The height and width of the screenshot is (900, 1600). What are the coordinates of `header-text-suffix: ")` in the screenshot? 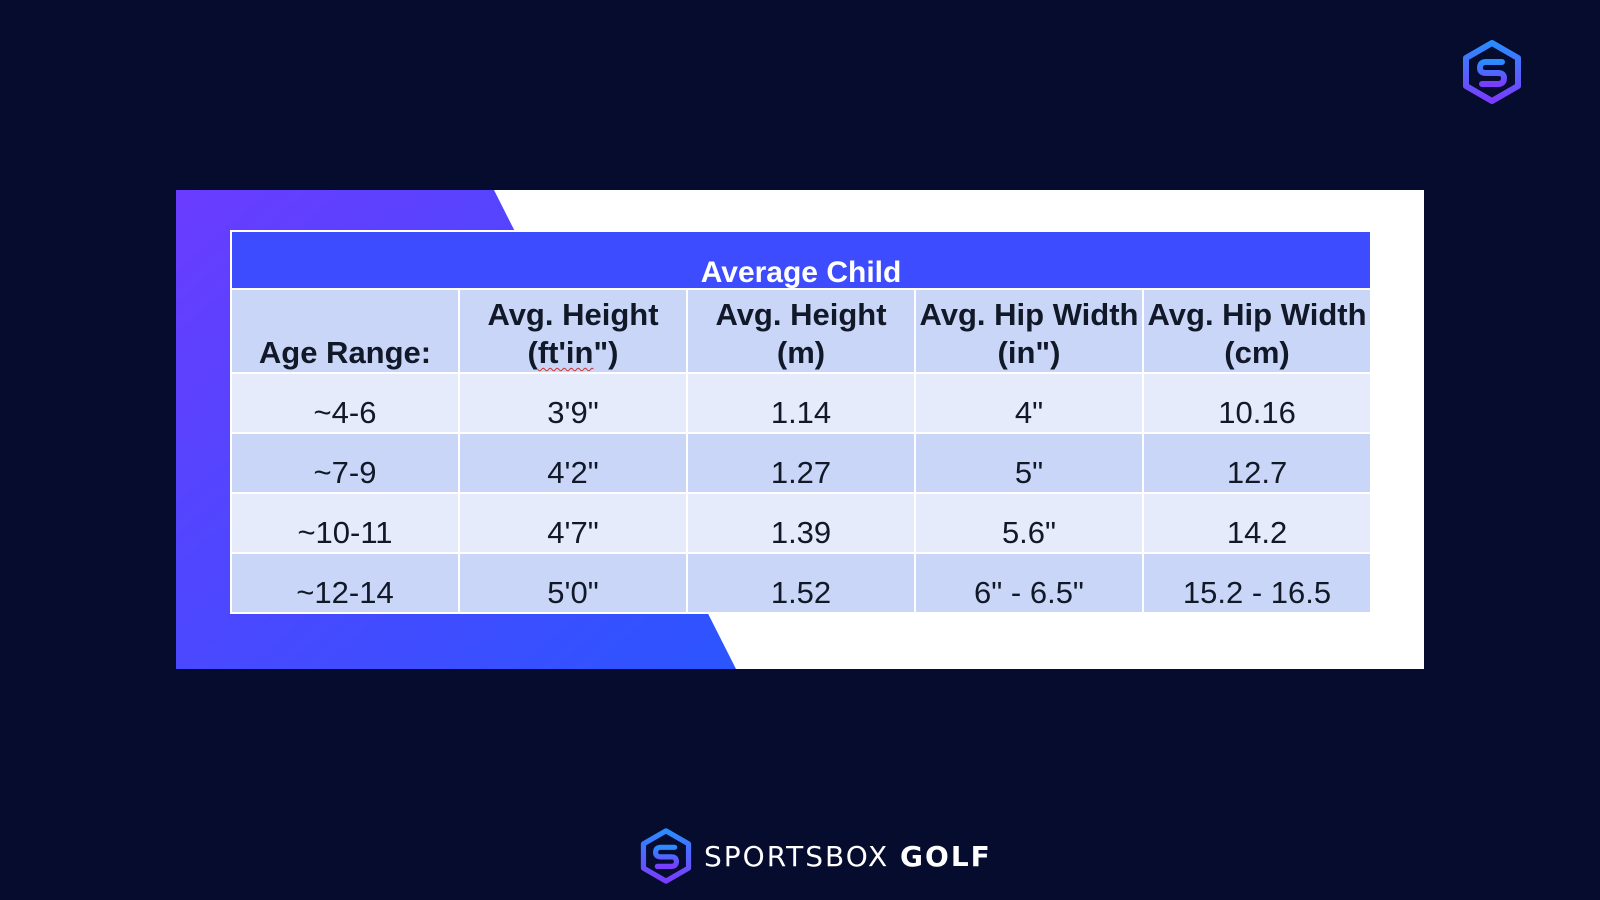 It's located at (606, 352).